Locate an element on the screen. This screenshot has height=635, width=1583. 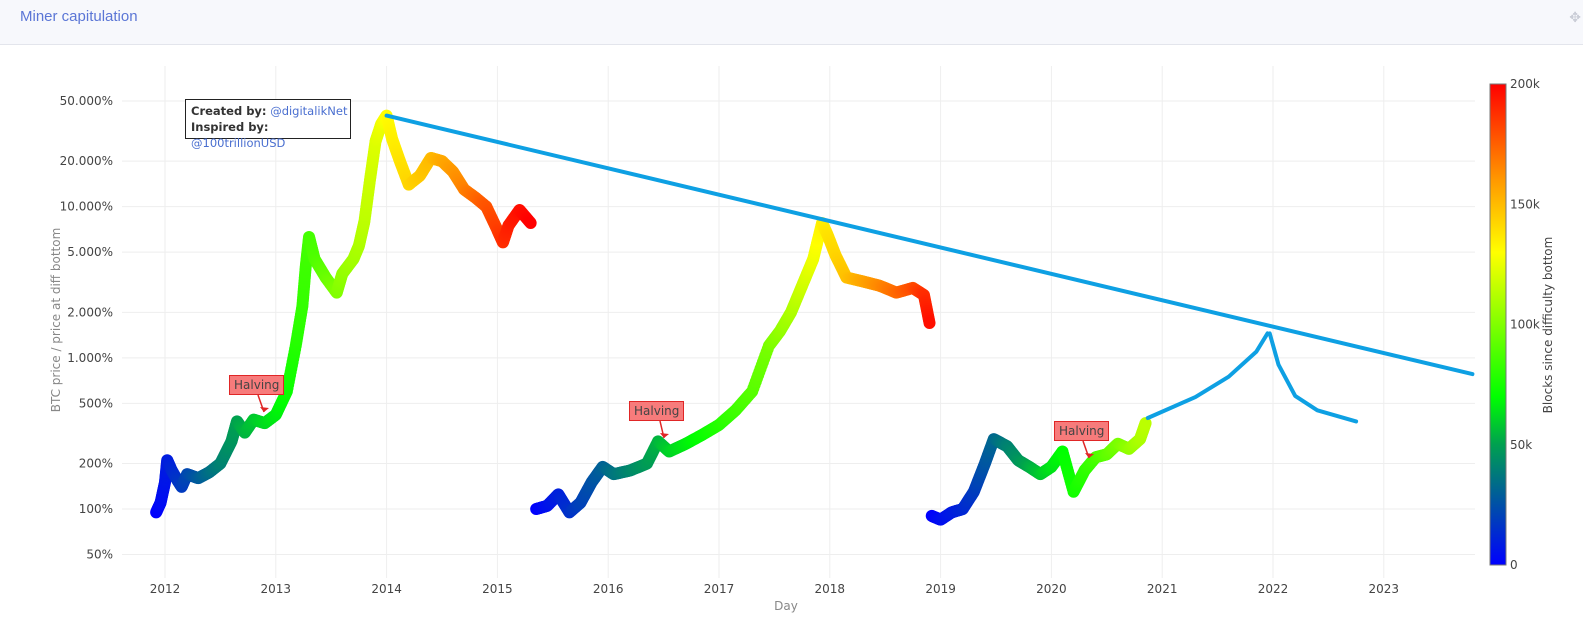
created-by-link: @digitalikNet is located at coordinates (309, 111).